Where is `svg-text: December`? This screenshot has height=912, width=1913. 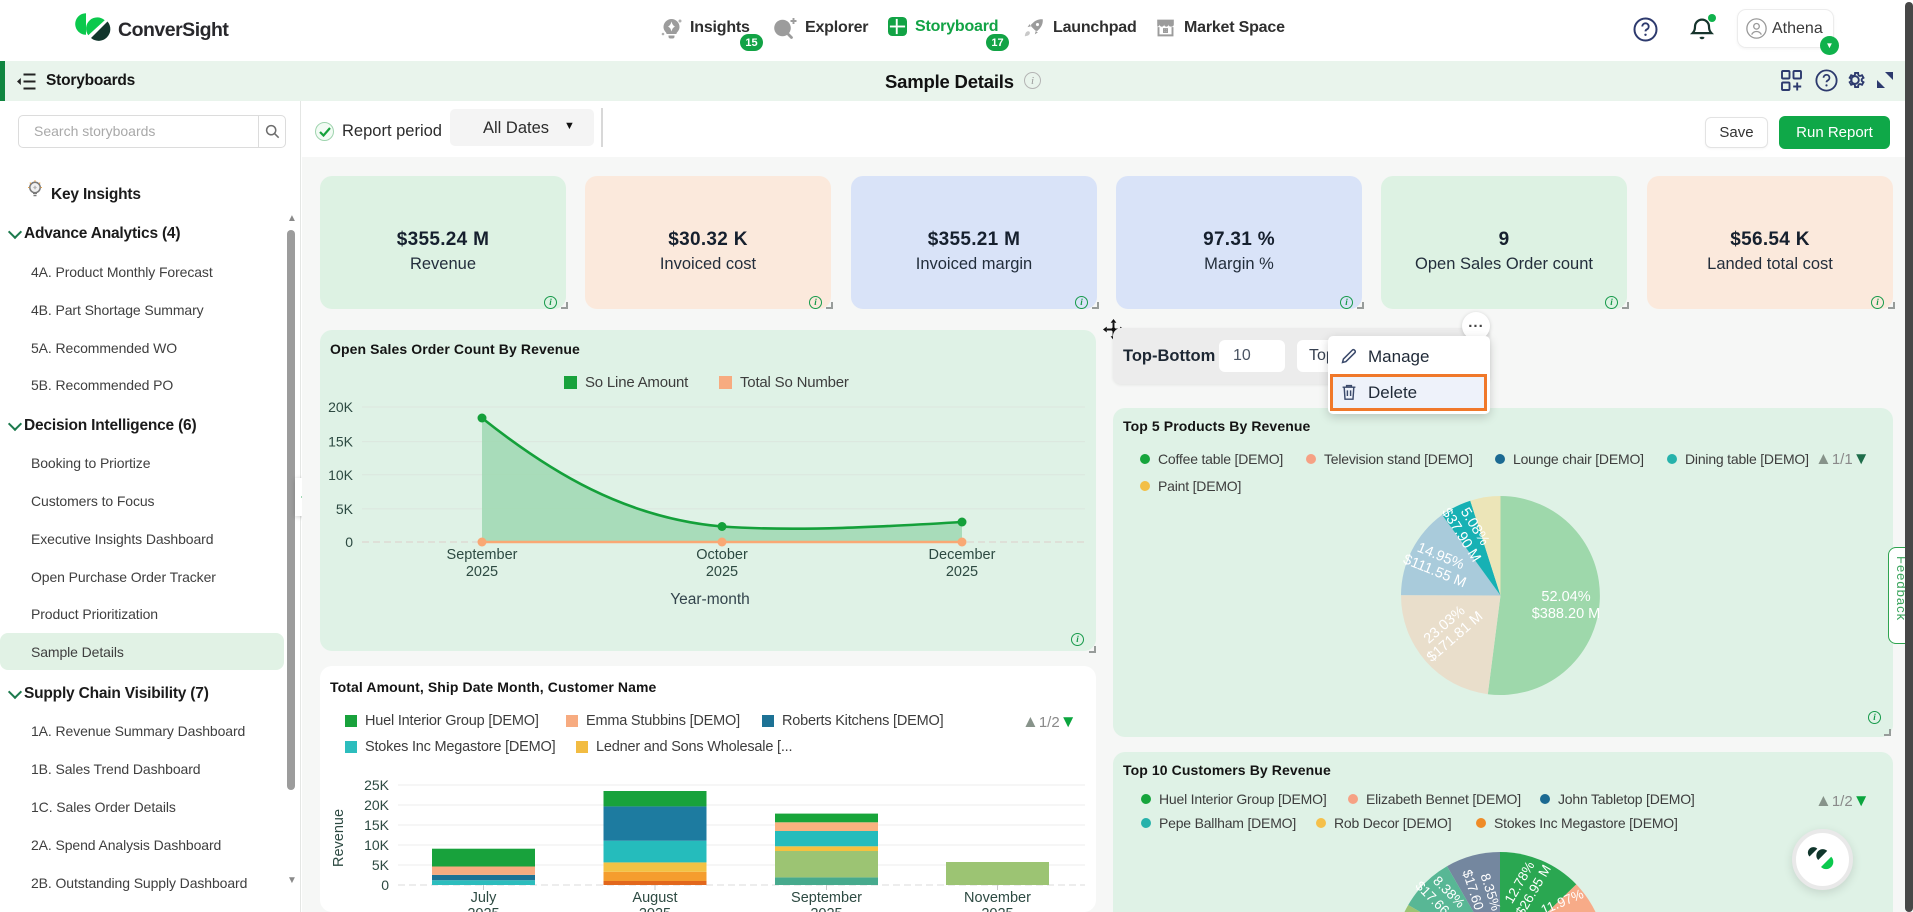
svg-text: December is located at coordinates (962, 555).